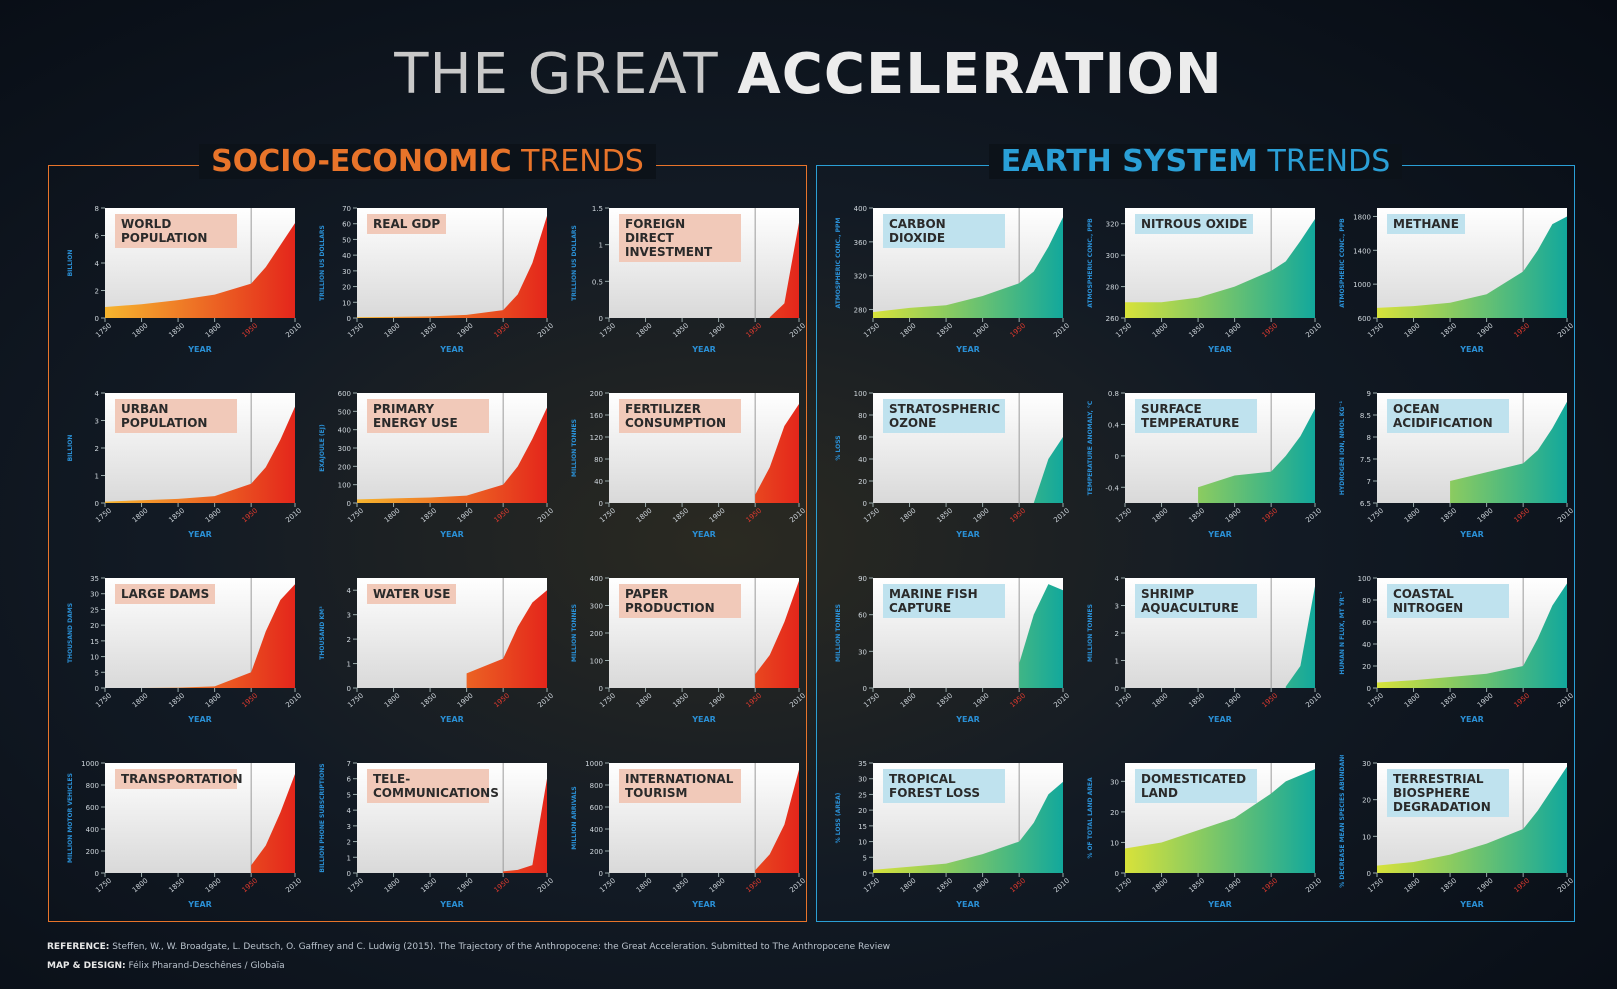  Describe the element at coordinates (1112, 319) in the screenshot. I see `y-tick-label: 260` at that location.